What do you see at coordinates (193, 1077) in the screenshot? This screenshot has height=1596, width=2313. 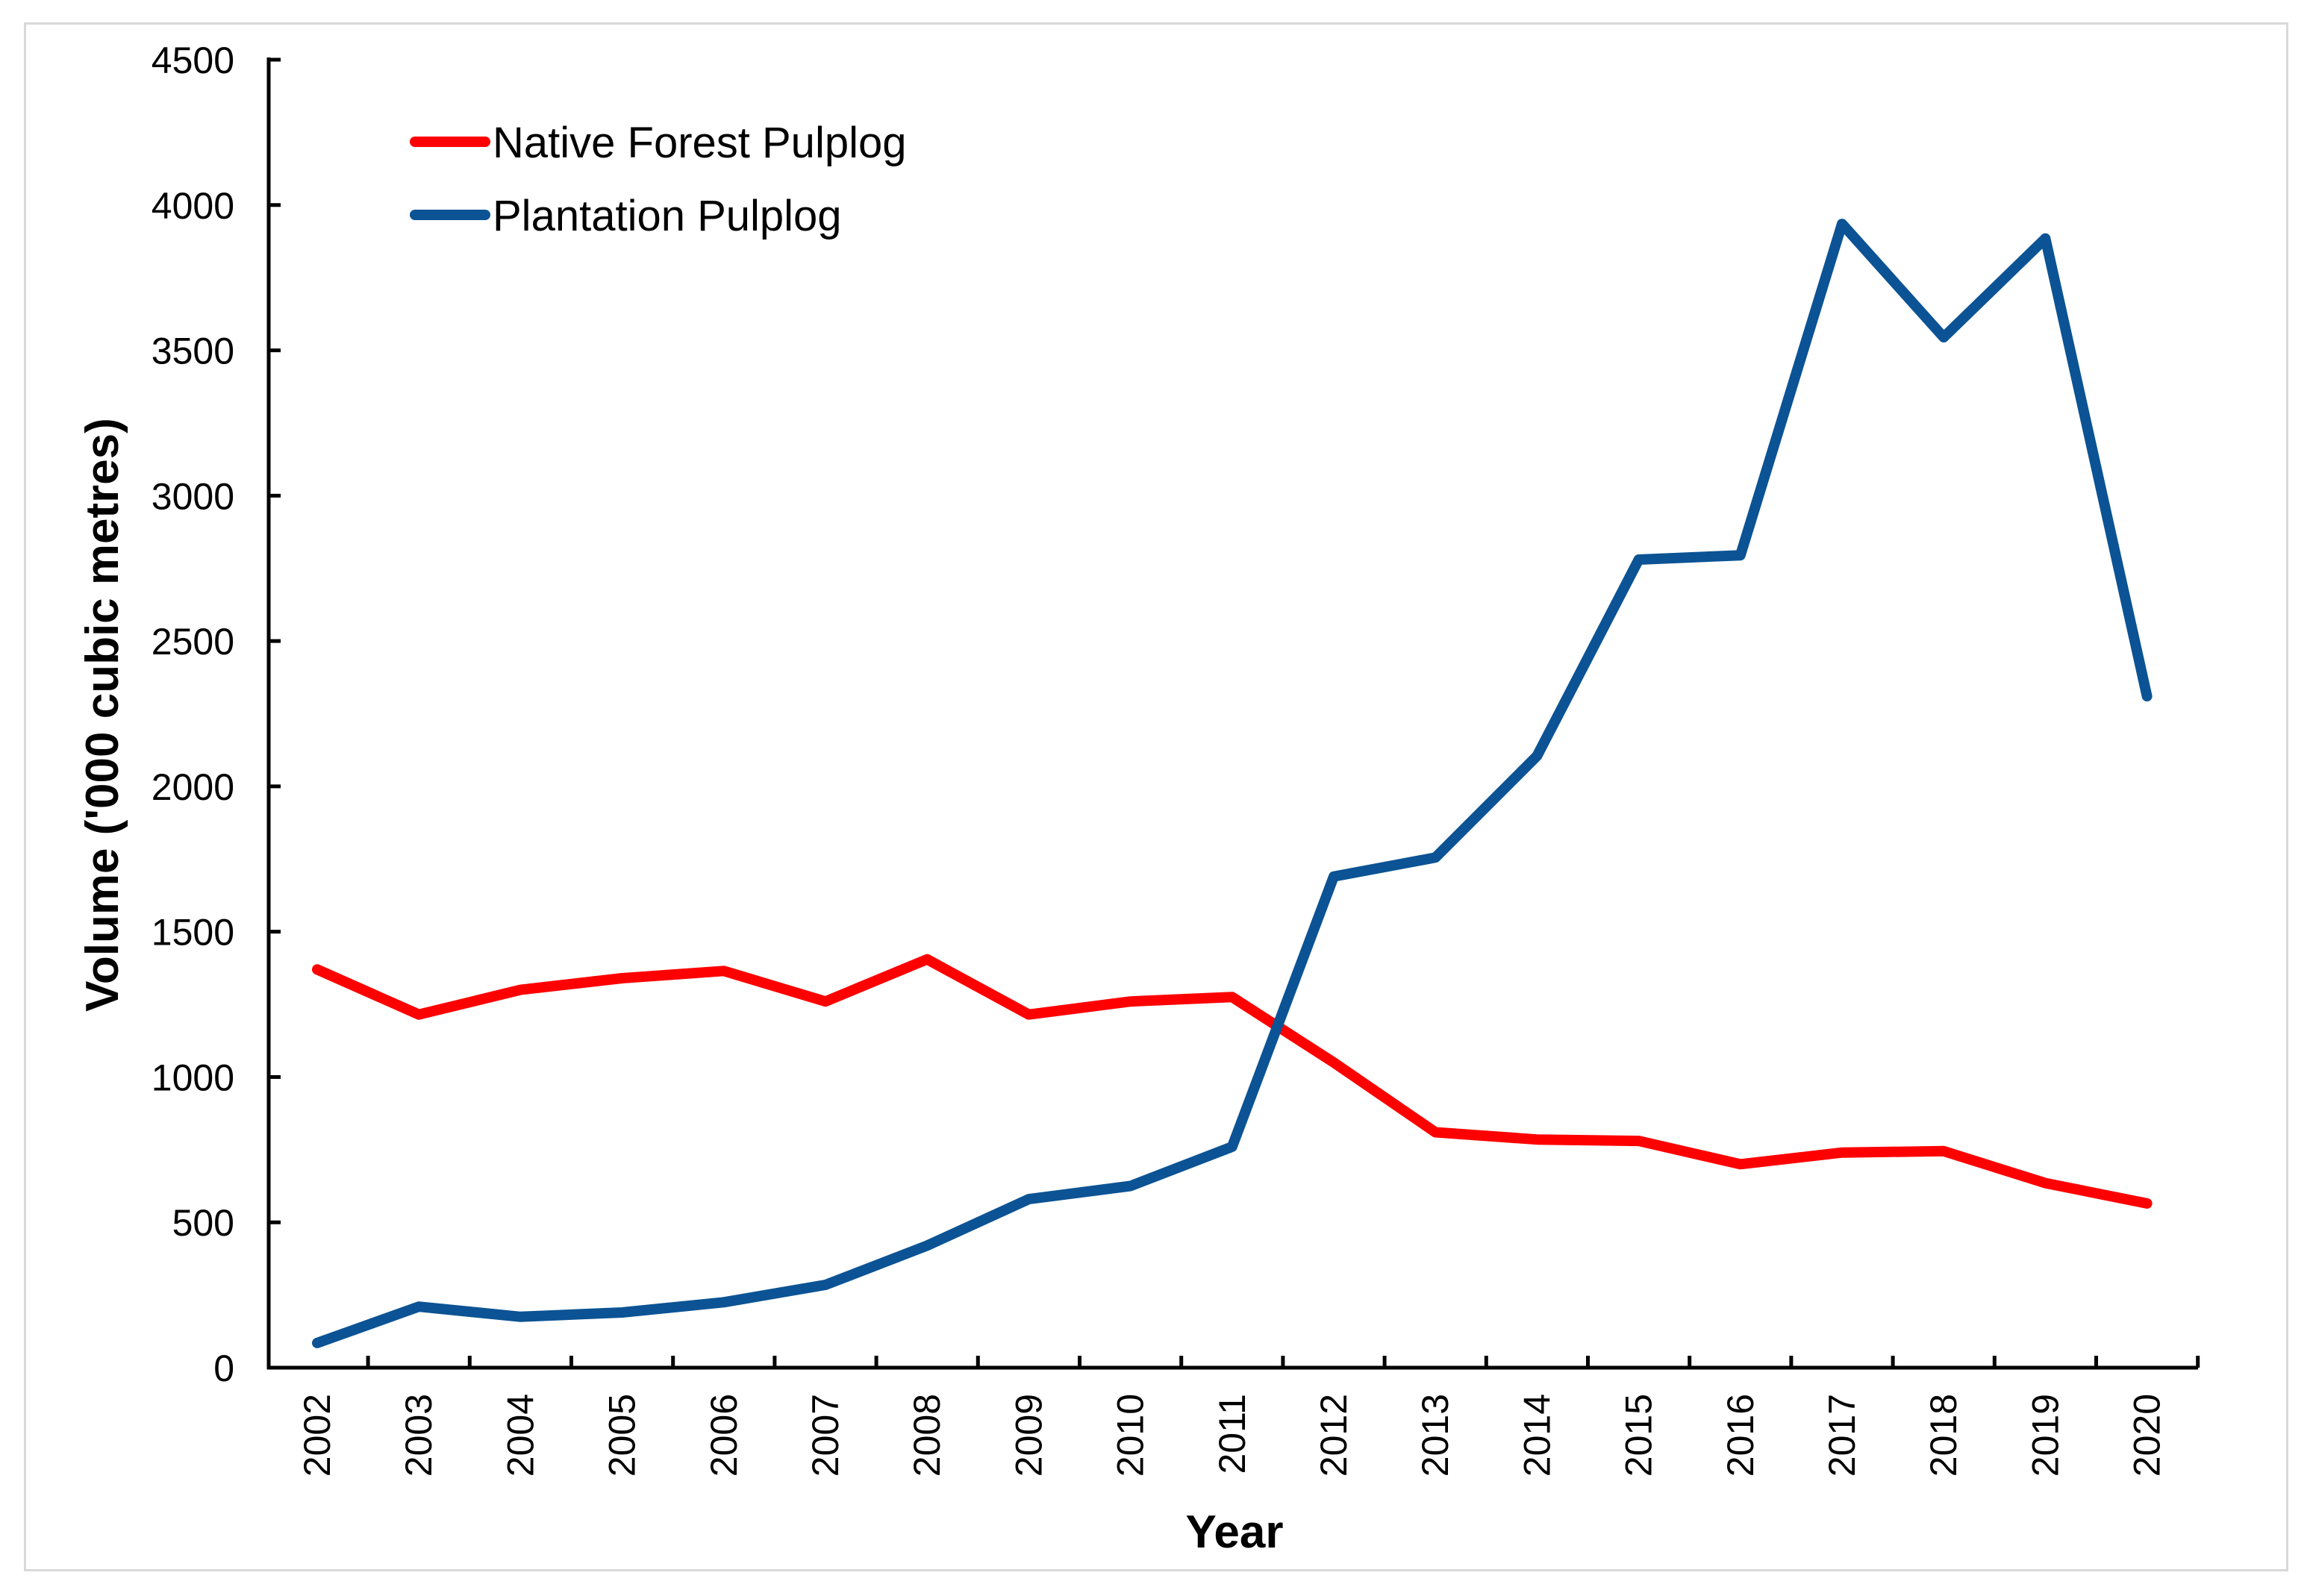 I see `y-tick-label: 1000` at bounding box center [193, 1077].